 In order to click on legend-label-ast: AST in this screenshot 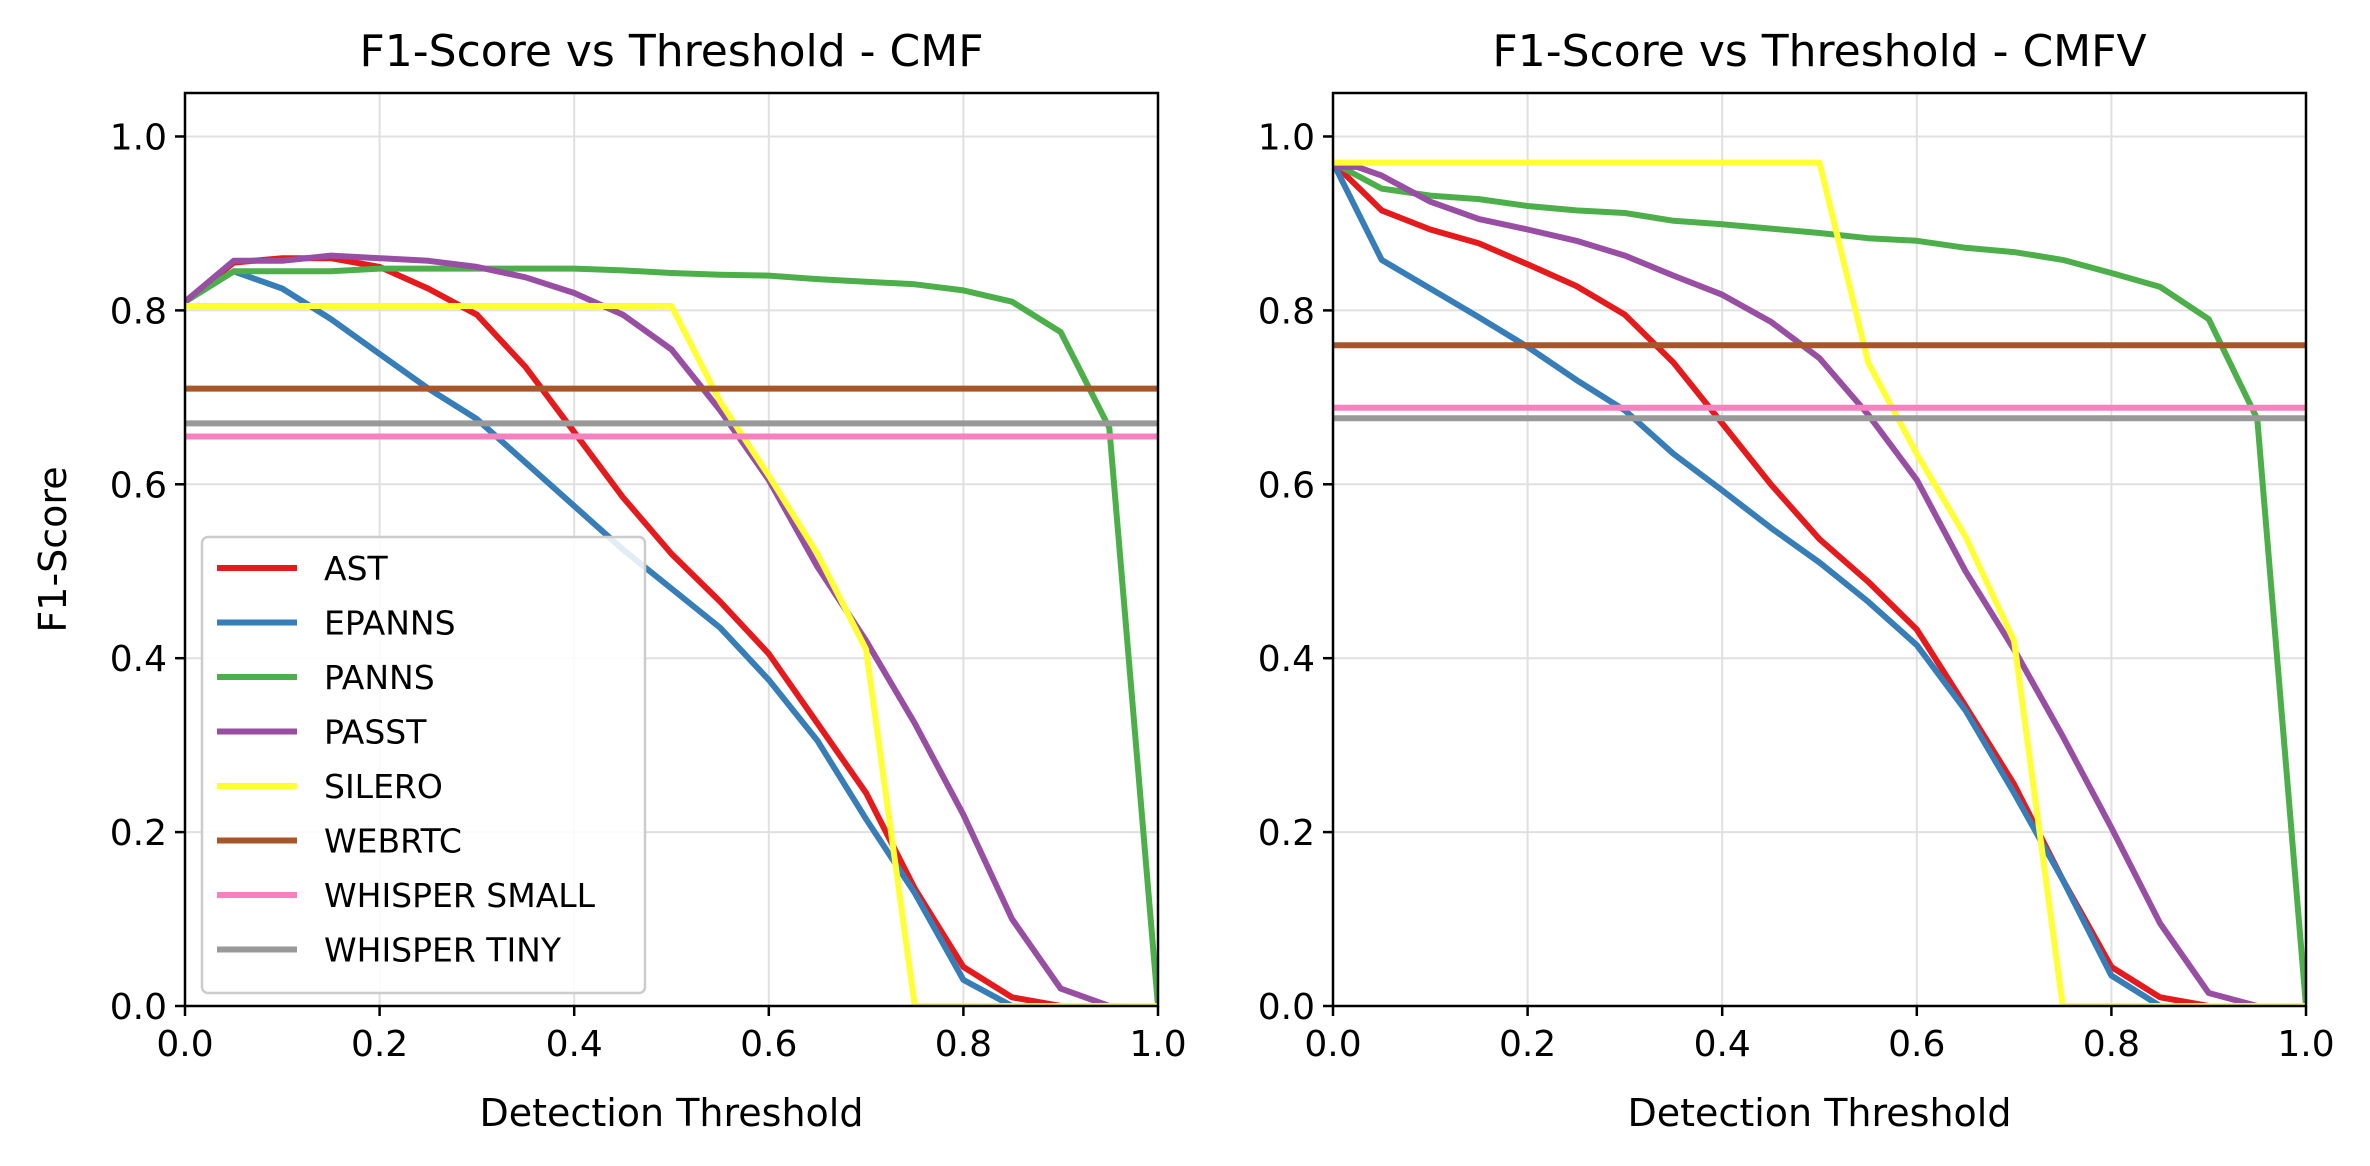, I will do `click(356, 568)`.